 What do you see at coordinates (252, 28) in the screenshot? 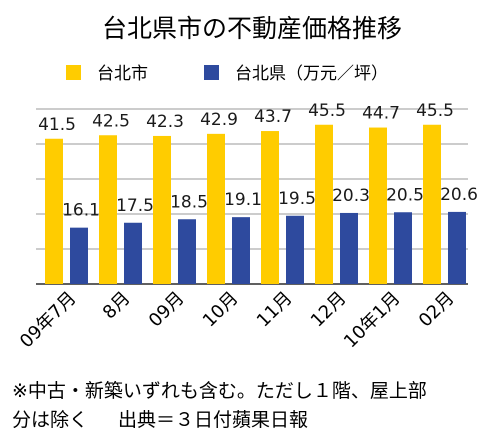
I see `chart-title: 台北県市の不動産価格推移` at bounding box center [252, 28].